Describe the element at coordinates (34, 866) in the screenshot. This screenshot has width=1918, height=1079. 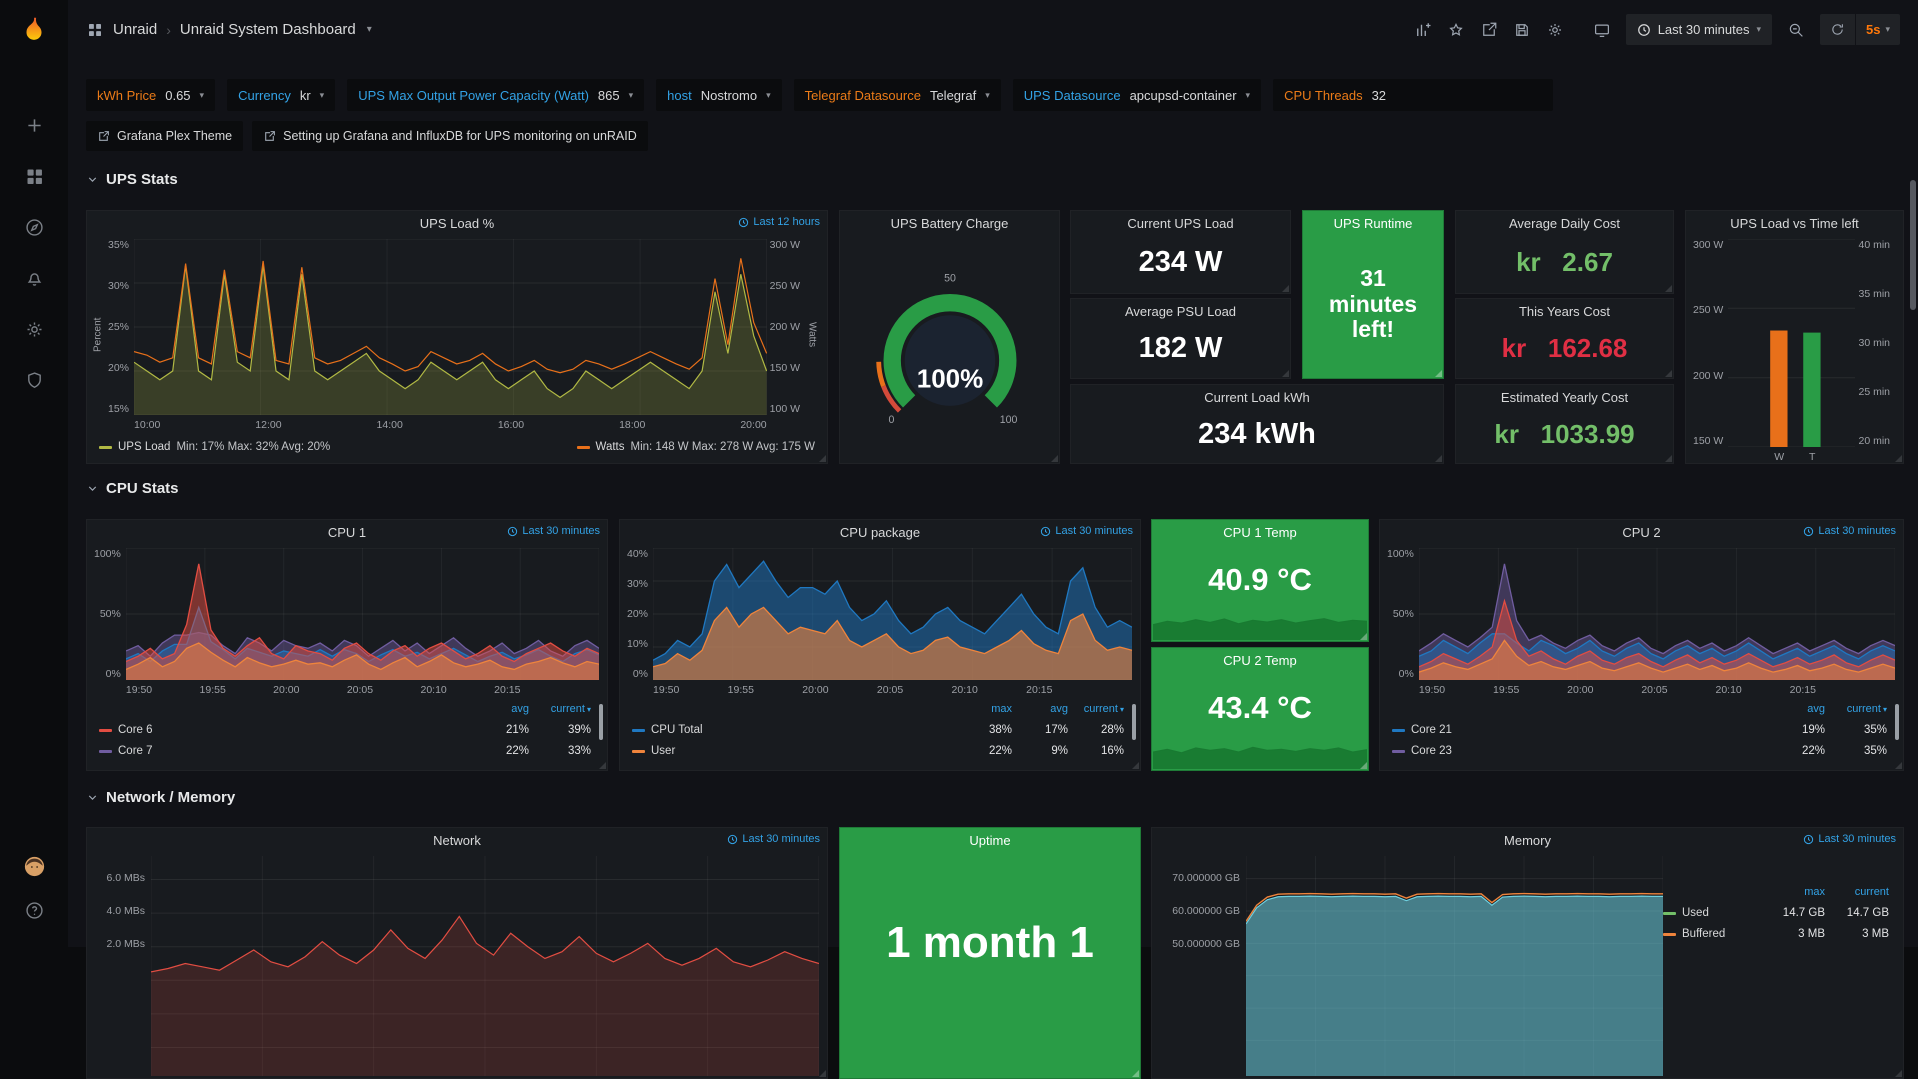
I see `user-avatar` at that location.